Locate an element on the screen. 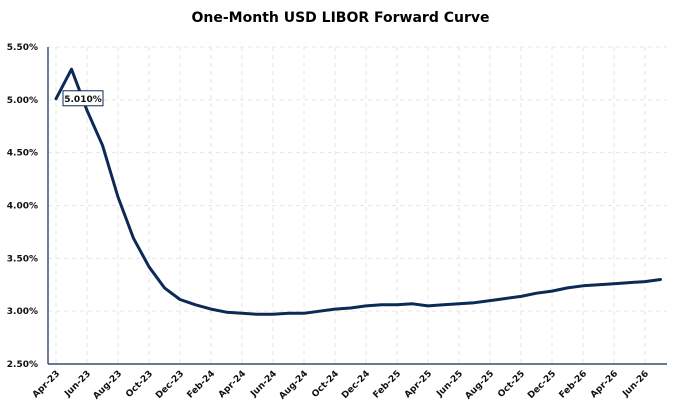 This screenshot has width=681, height=414. x-tick-label: Feb-24 is located at coordinates (202, 385).